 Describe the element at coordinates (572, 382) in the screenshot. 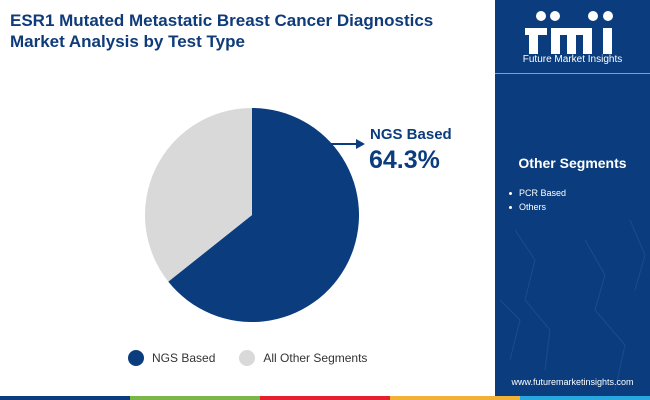

I see `website-url: www.futuremarketinsights.com` at that location.